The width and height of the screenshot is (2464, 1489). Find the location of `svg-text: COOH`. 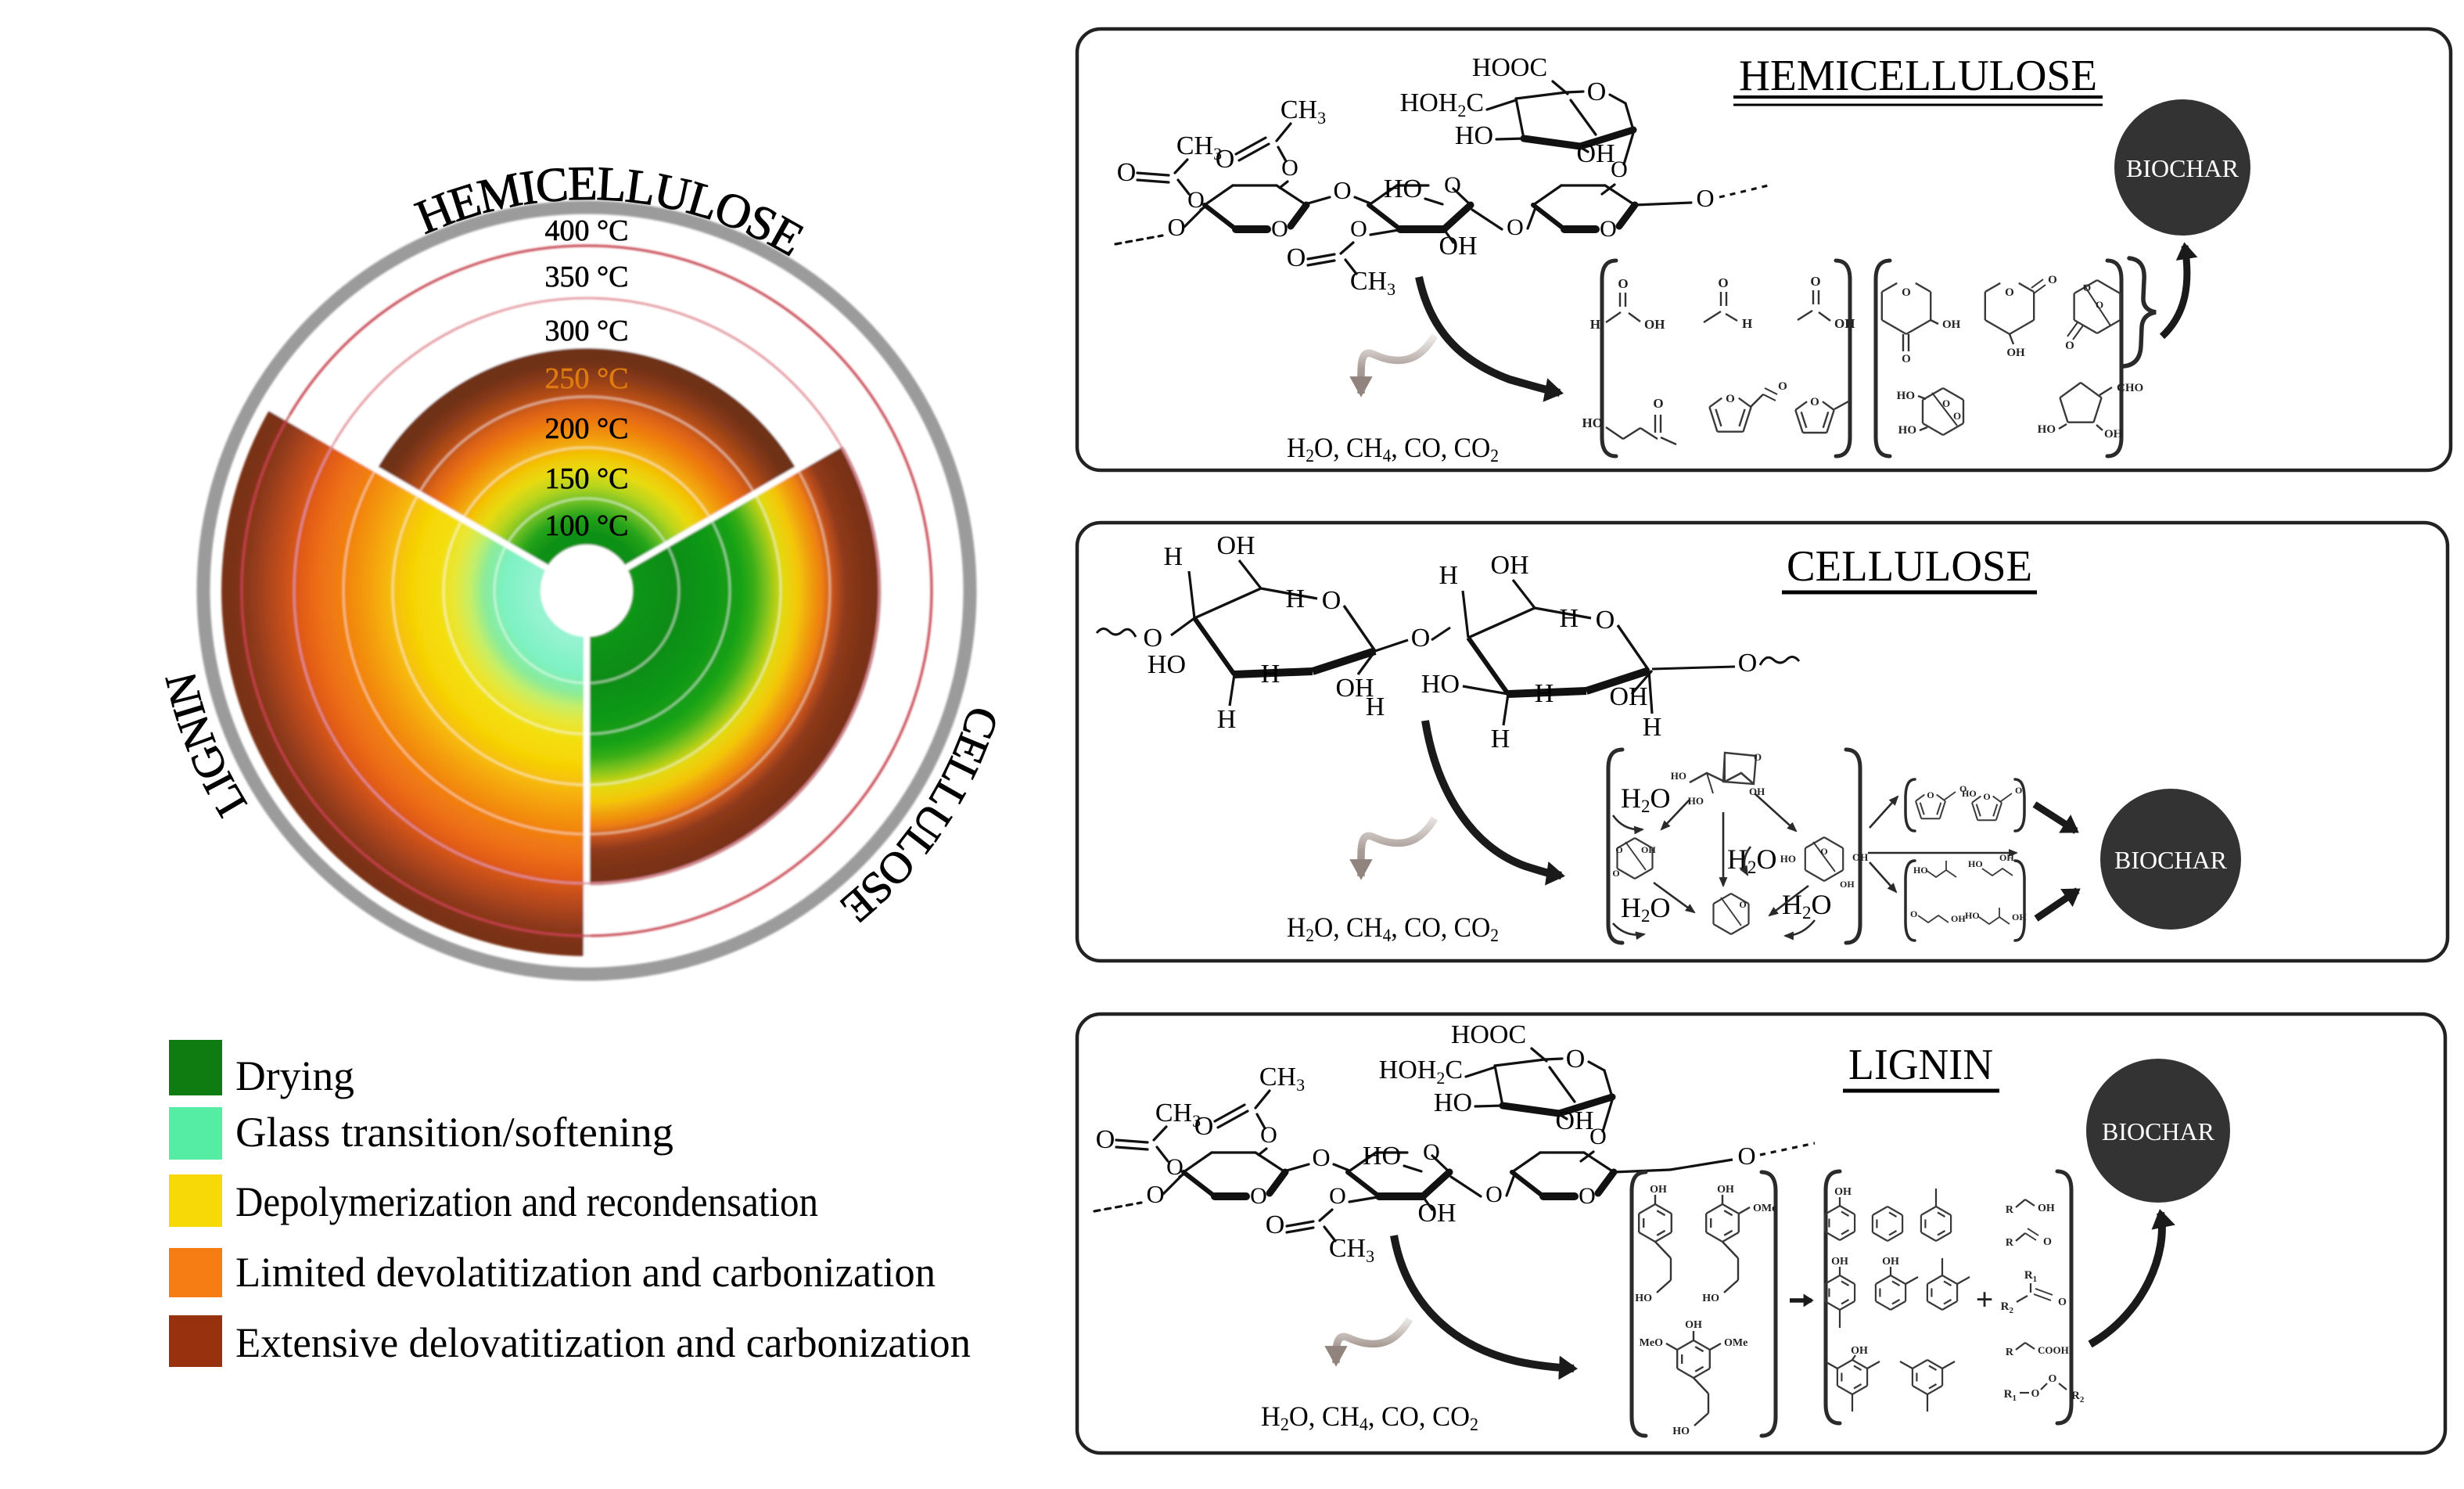

svg-text: COOH is located at coordinates (2053, 1350).